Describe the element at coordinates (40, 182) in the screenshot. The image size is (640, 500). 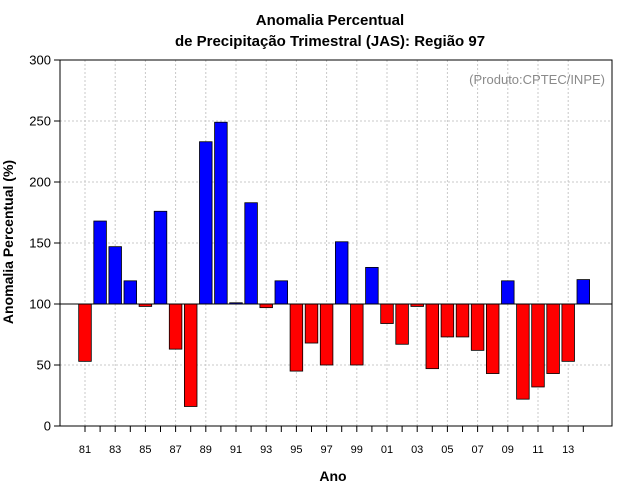
I see `y-tick-label: 200` at that location.